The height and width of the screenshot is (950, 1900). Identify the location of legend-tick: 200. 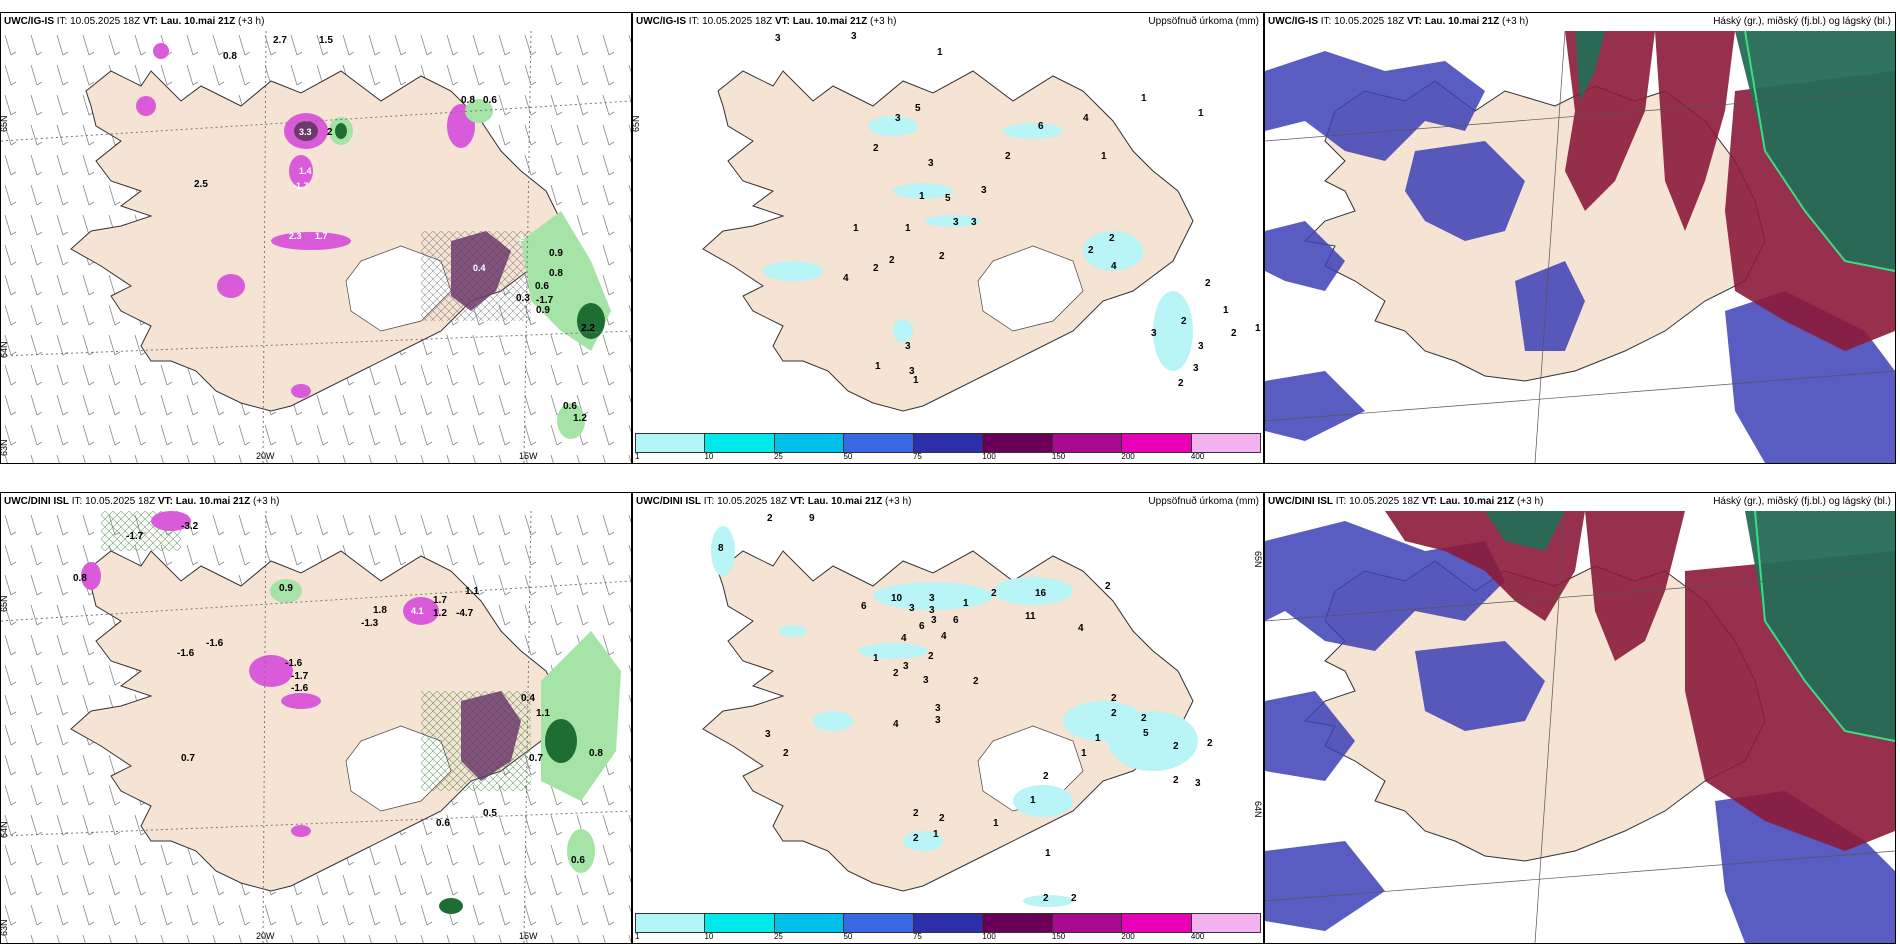
(1128, 936).